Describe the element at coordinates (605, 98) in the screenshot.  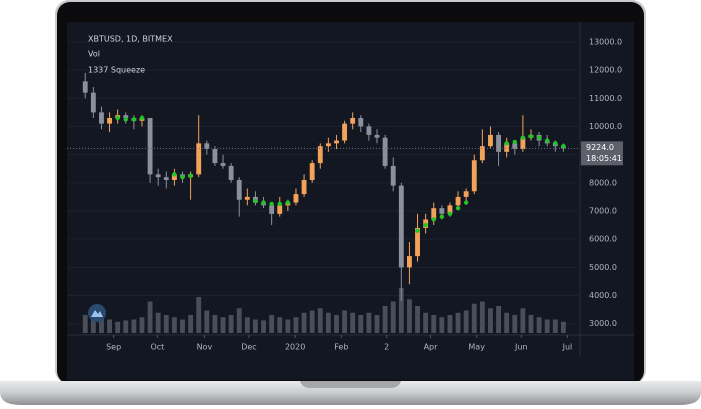
I see `y-tick-label: 11000.0` at that location.